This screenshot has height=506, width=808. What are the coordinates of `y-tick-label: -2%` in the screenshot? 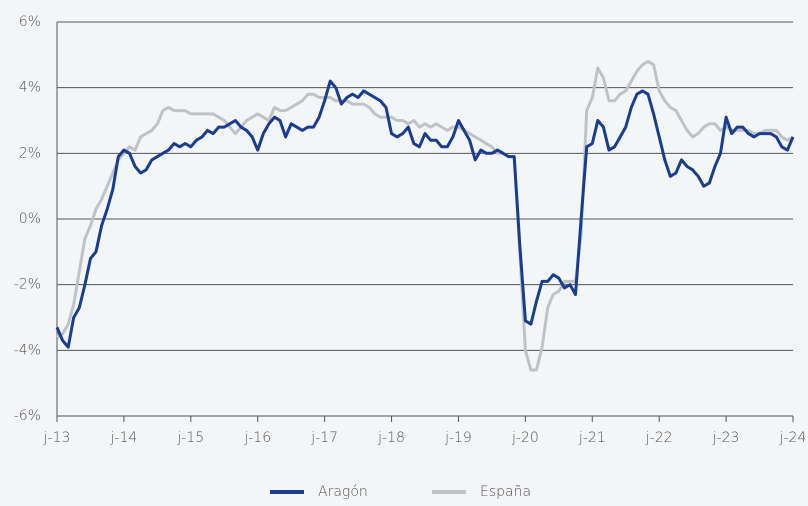 It's located at (27, 285).